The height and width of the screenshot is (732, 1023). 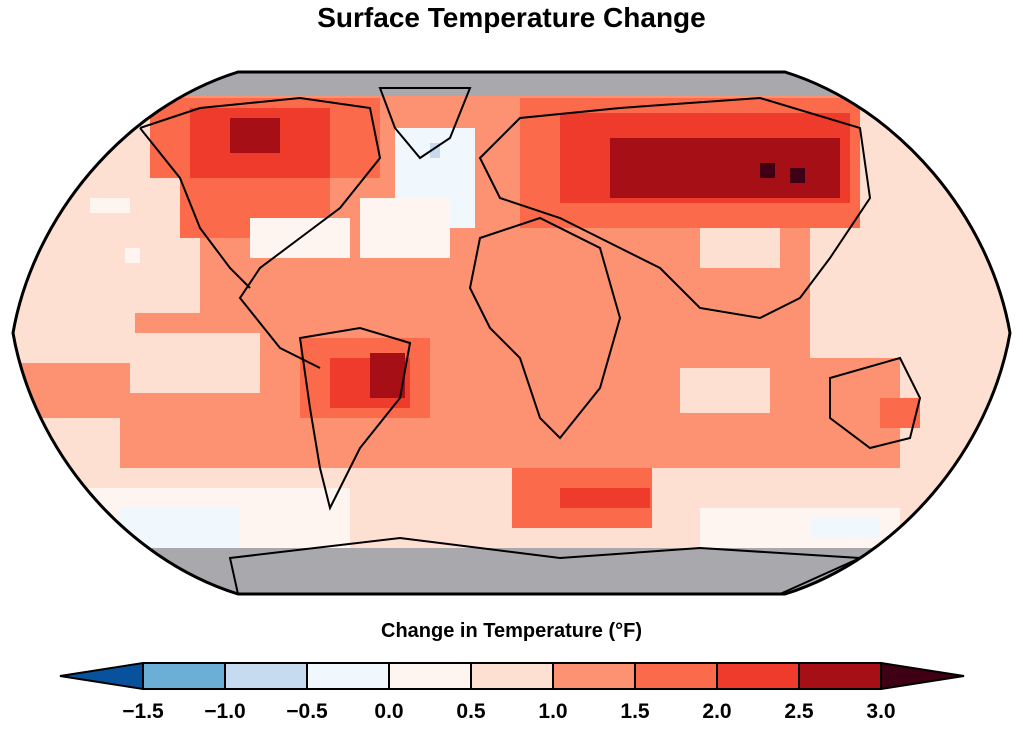 What do you see at coordinates (881, 711) in the screenshot?
I see `tick-label: 3.0` at bounding box center [881, 711].